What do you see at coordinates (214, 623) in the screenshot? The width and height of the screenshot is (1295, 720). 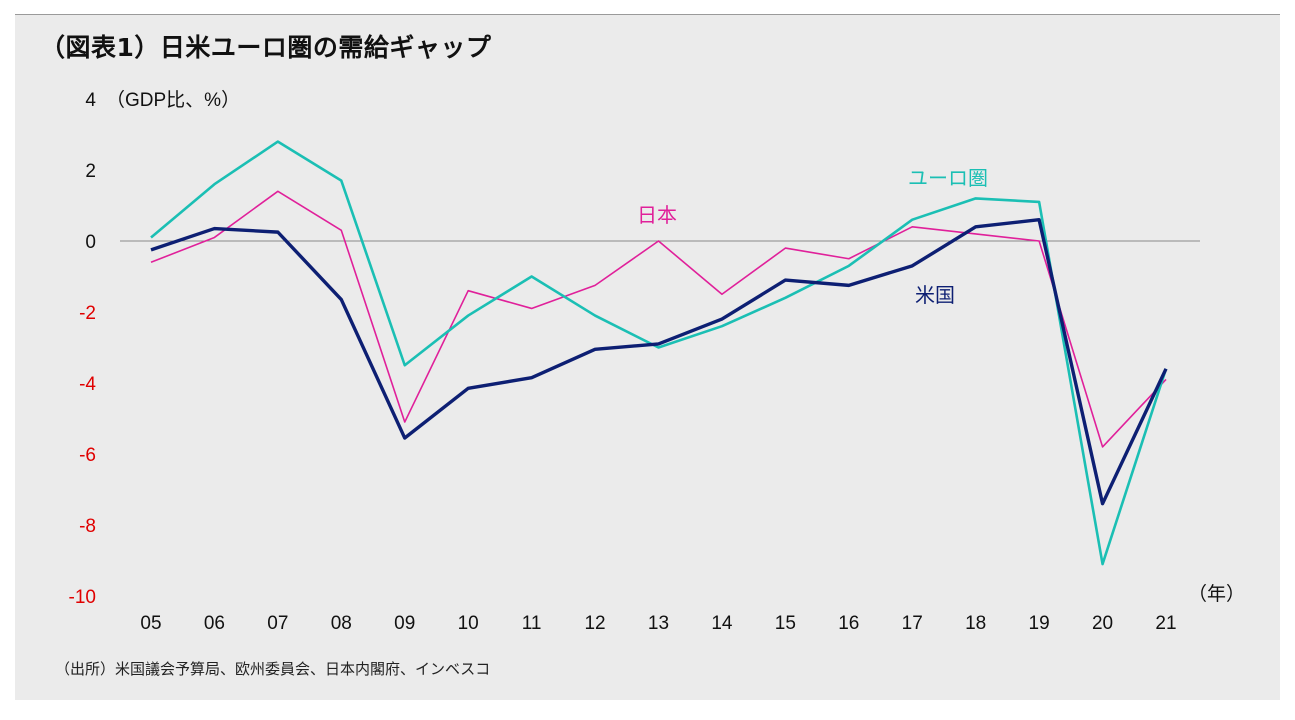 I see `x-tick-label: 06` at bounding box center [214, 623].